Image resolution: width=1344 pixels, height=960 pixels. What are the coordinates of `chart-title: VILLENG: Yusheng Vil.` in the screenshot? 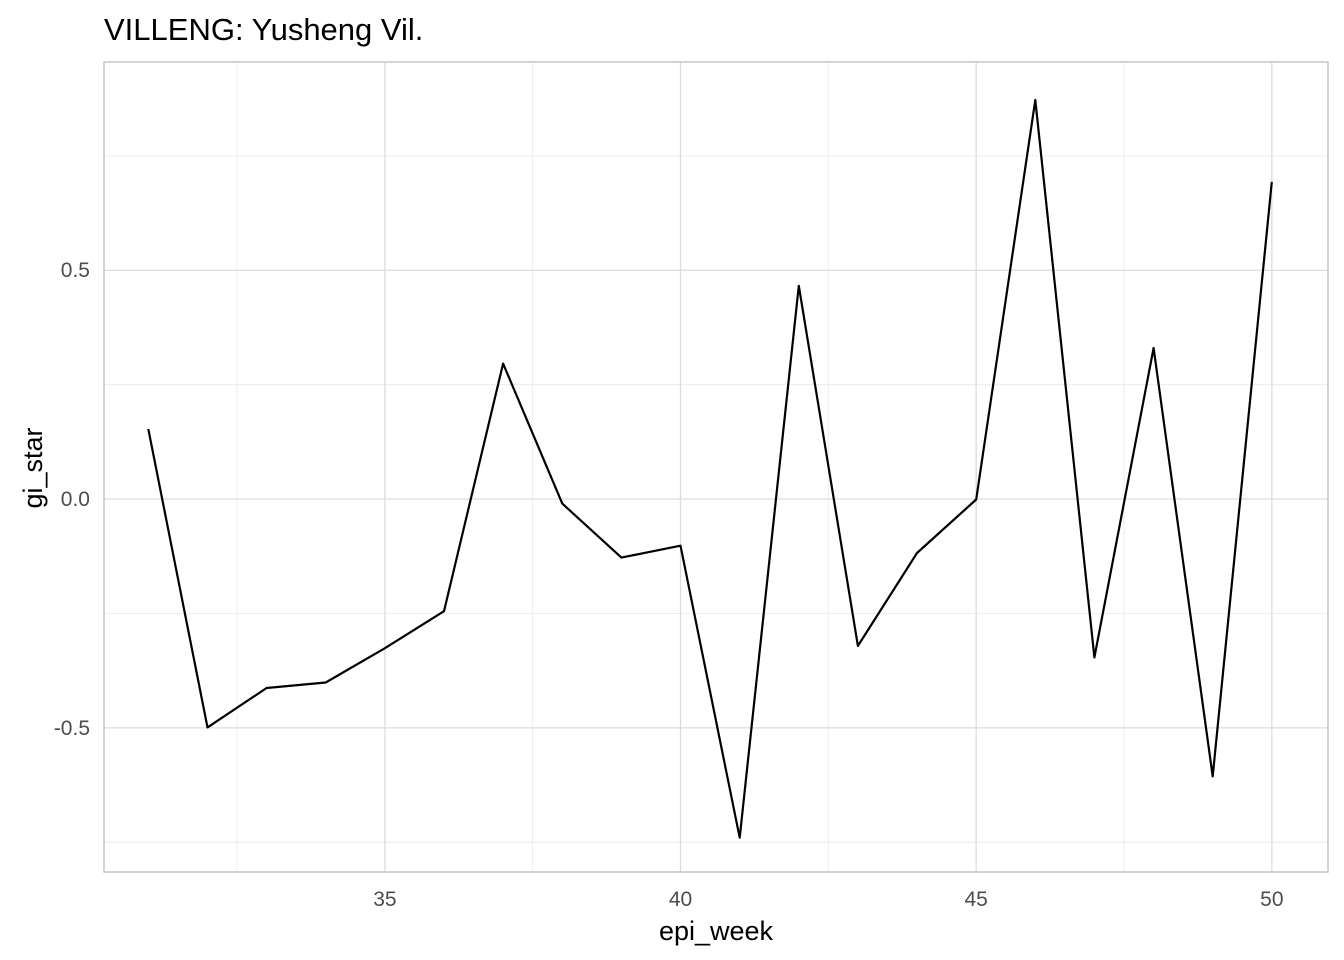 It's located at (263, 29).